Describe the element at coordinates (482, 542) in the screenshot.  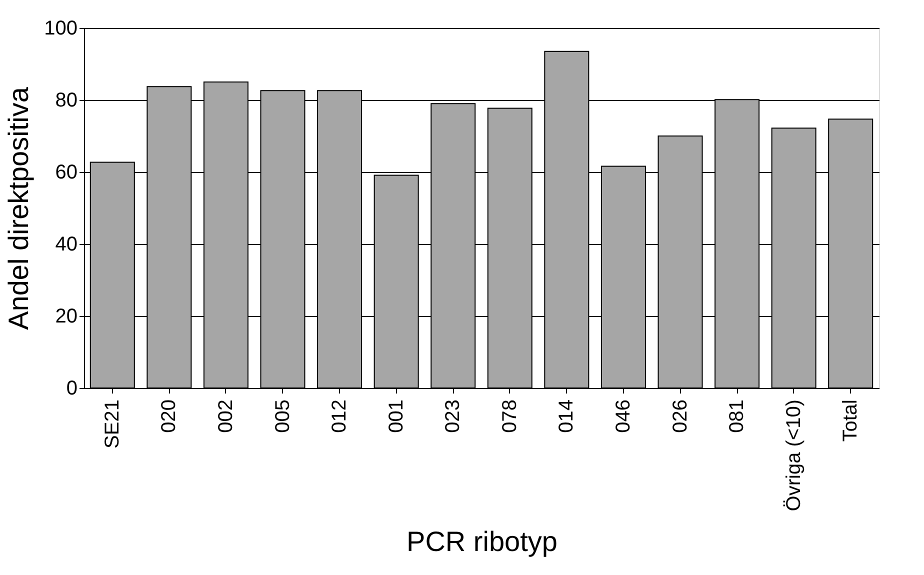
I see `x-axis-title: PCR ribotyp` at that location.